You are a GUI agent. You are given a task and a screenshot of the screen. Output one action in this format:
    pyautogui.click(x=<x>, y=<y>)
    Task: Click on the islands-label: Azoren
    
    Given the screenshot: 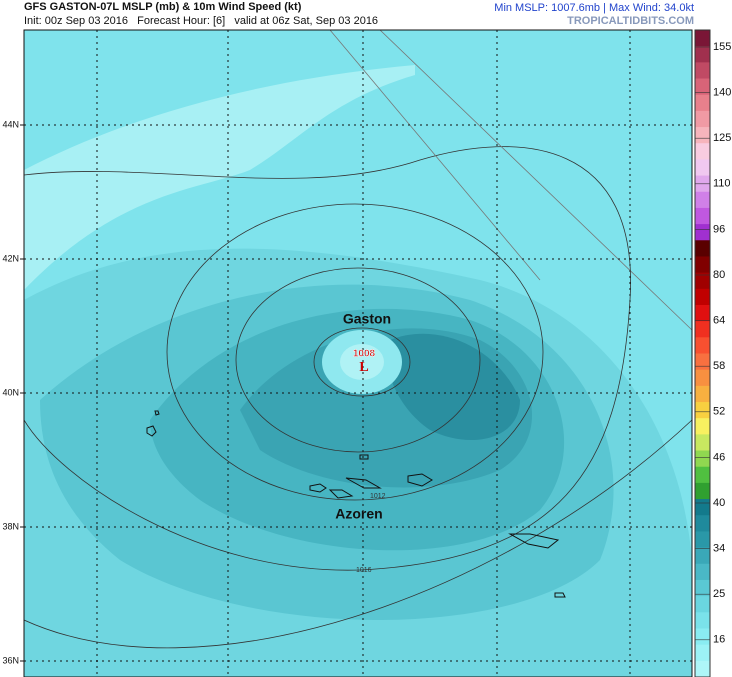 What is the action you would take?
    pyautogui.click(x=358, y=514)
    